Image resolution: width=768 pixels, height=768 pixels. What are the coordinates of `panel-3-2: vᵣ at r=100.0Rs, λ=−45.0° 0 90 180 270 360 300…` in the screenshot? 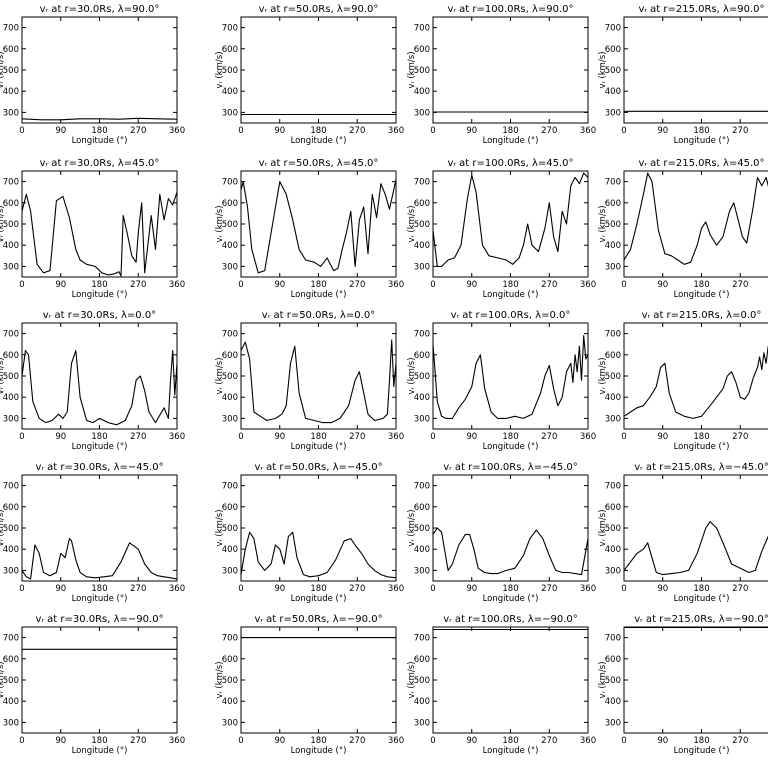 It's located at (501, 533).